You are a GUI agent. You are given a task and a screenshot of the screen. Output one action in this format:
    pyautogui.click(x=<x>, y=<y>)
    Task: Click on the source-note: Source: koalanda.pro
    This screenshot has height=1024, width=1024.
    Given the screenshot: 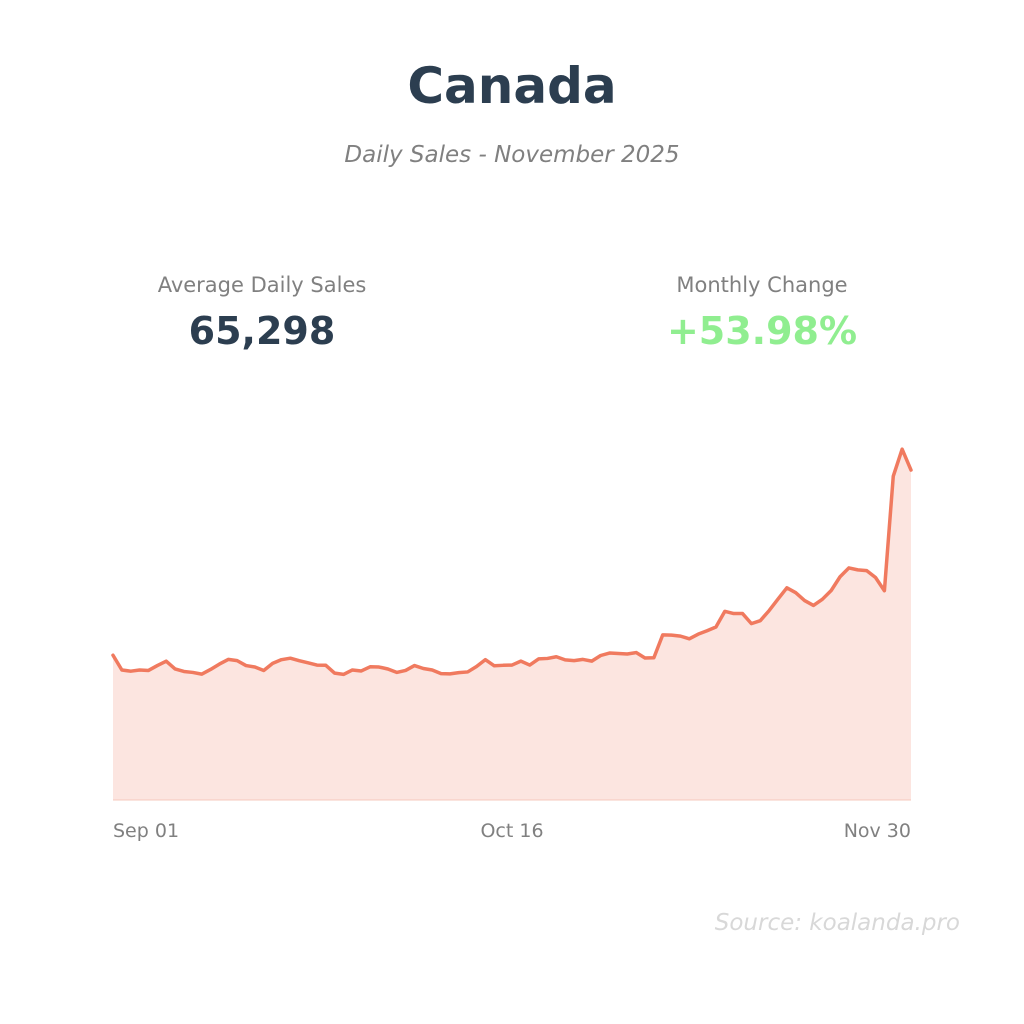 What is the action you would take?
    pyautogui.click(x=837, y=923)
    